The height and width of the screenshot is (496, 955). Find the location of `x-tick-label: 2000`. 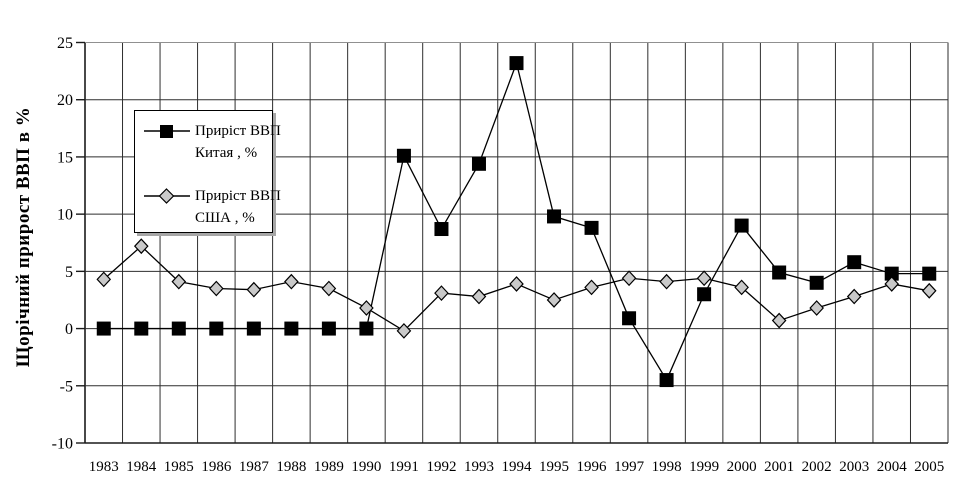

x-tick-label: 2000 is located at coordinates (742, 467).